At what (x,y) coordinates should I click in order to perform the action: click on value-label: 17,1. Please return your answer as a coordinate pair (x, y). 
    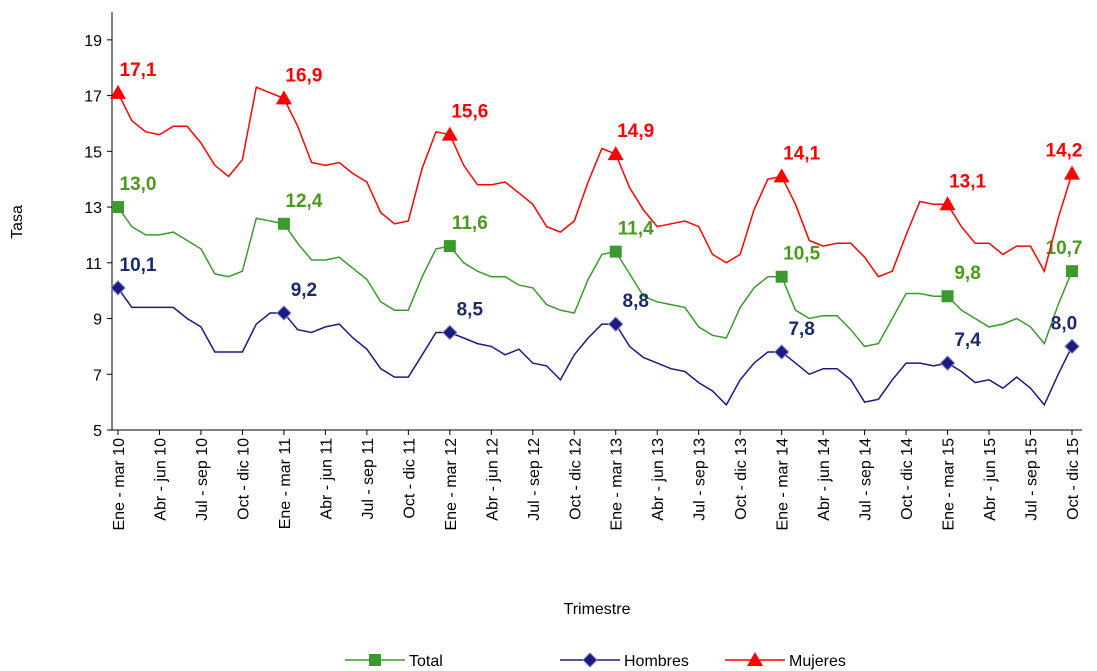
    Looking at the image, I should click on (138, 70).